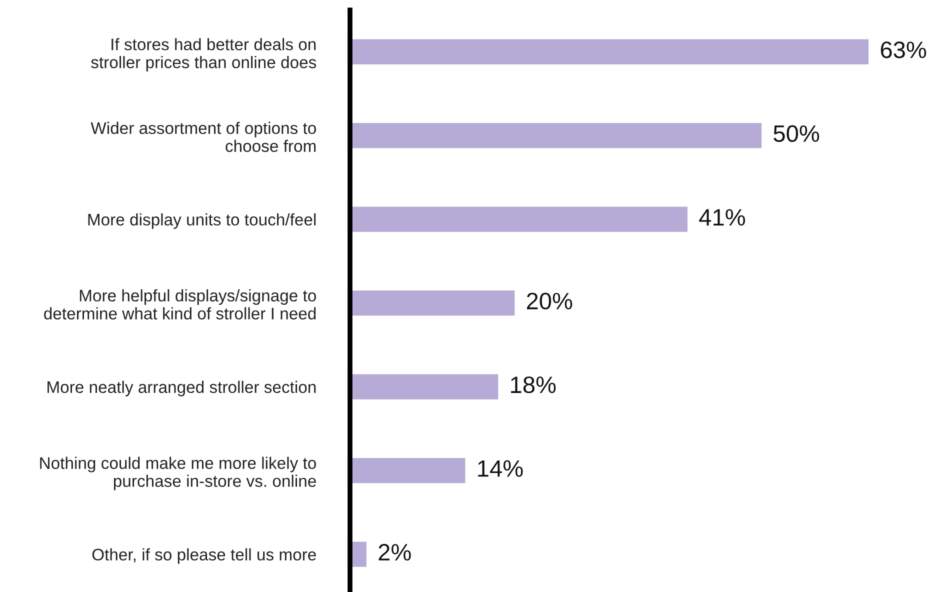 The image size is (936, 592). What do you see at coordinates (204, 556) in the screenshot?
I see `y-tick-label: Other, if so please tell us more` at bounding box center [204, 556].